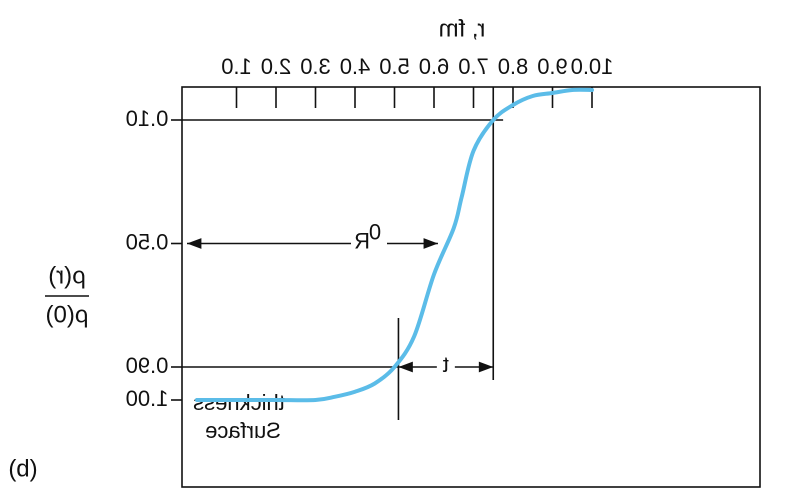  I want to click on radius-label-background, so click(369, 243).